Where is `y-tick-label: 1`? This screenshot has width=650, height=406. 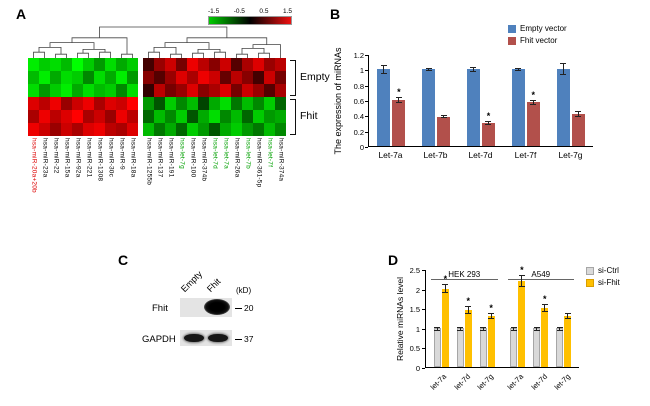
y-tick-label: 1 is located at coordinates (417, 329).